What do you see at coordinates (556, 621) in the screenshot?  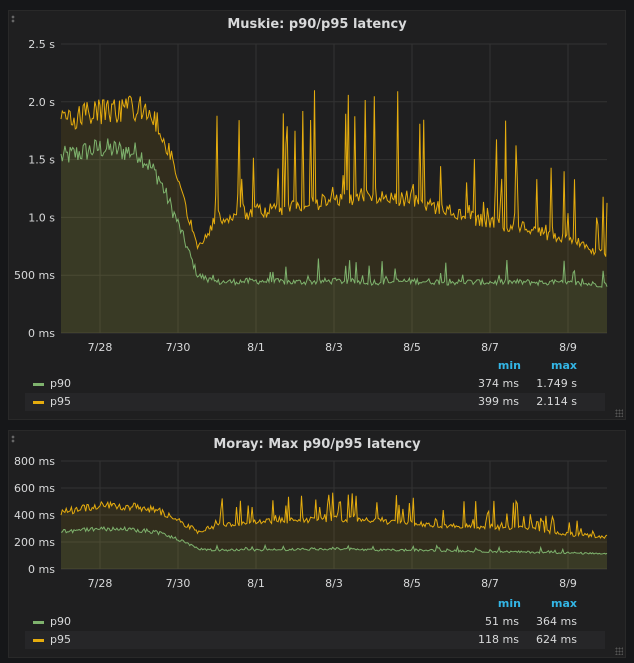 I see `legend-max-value: 364 ms` at bounding box center [556, 621].